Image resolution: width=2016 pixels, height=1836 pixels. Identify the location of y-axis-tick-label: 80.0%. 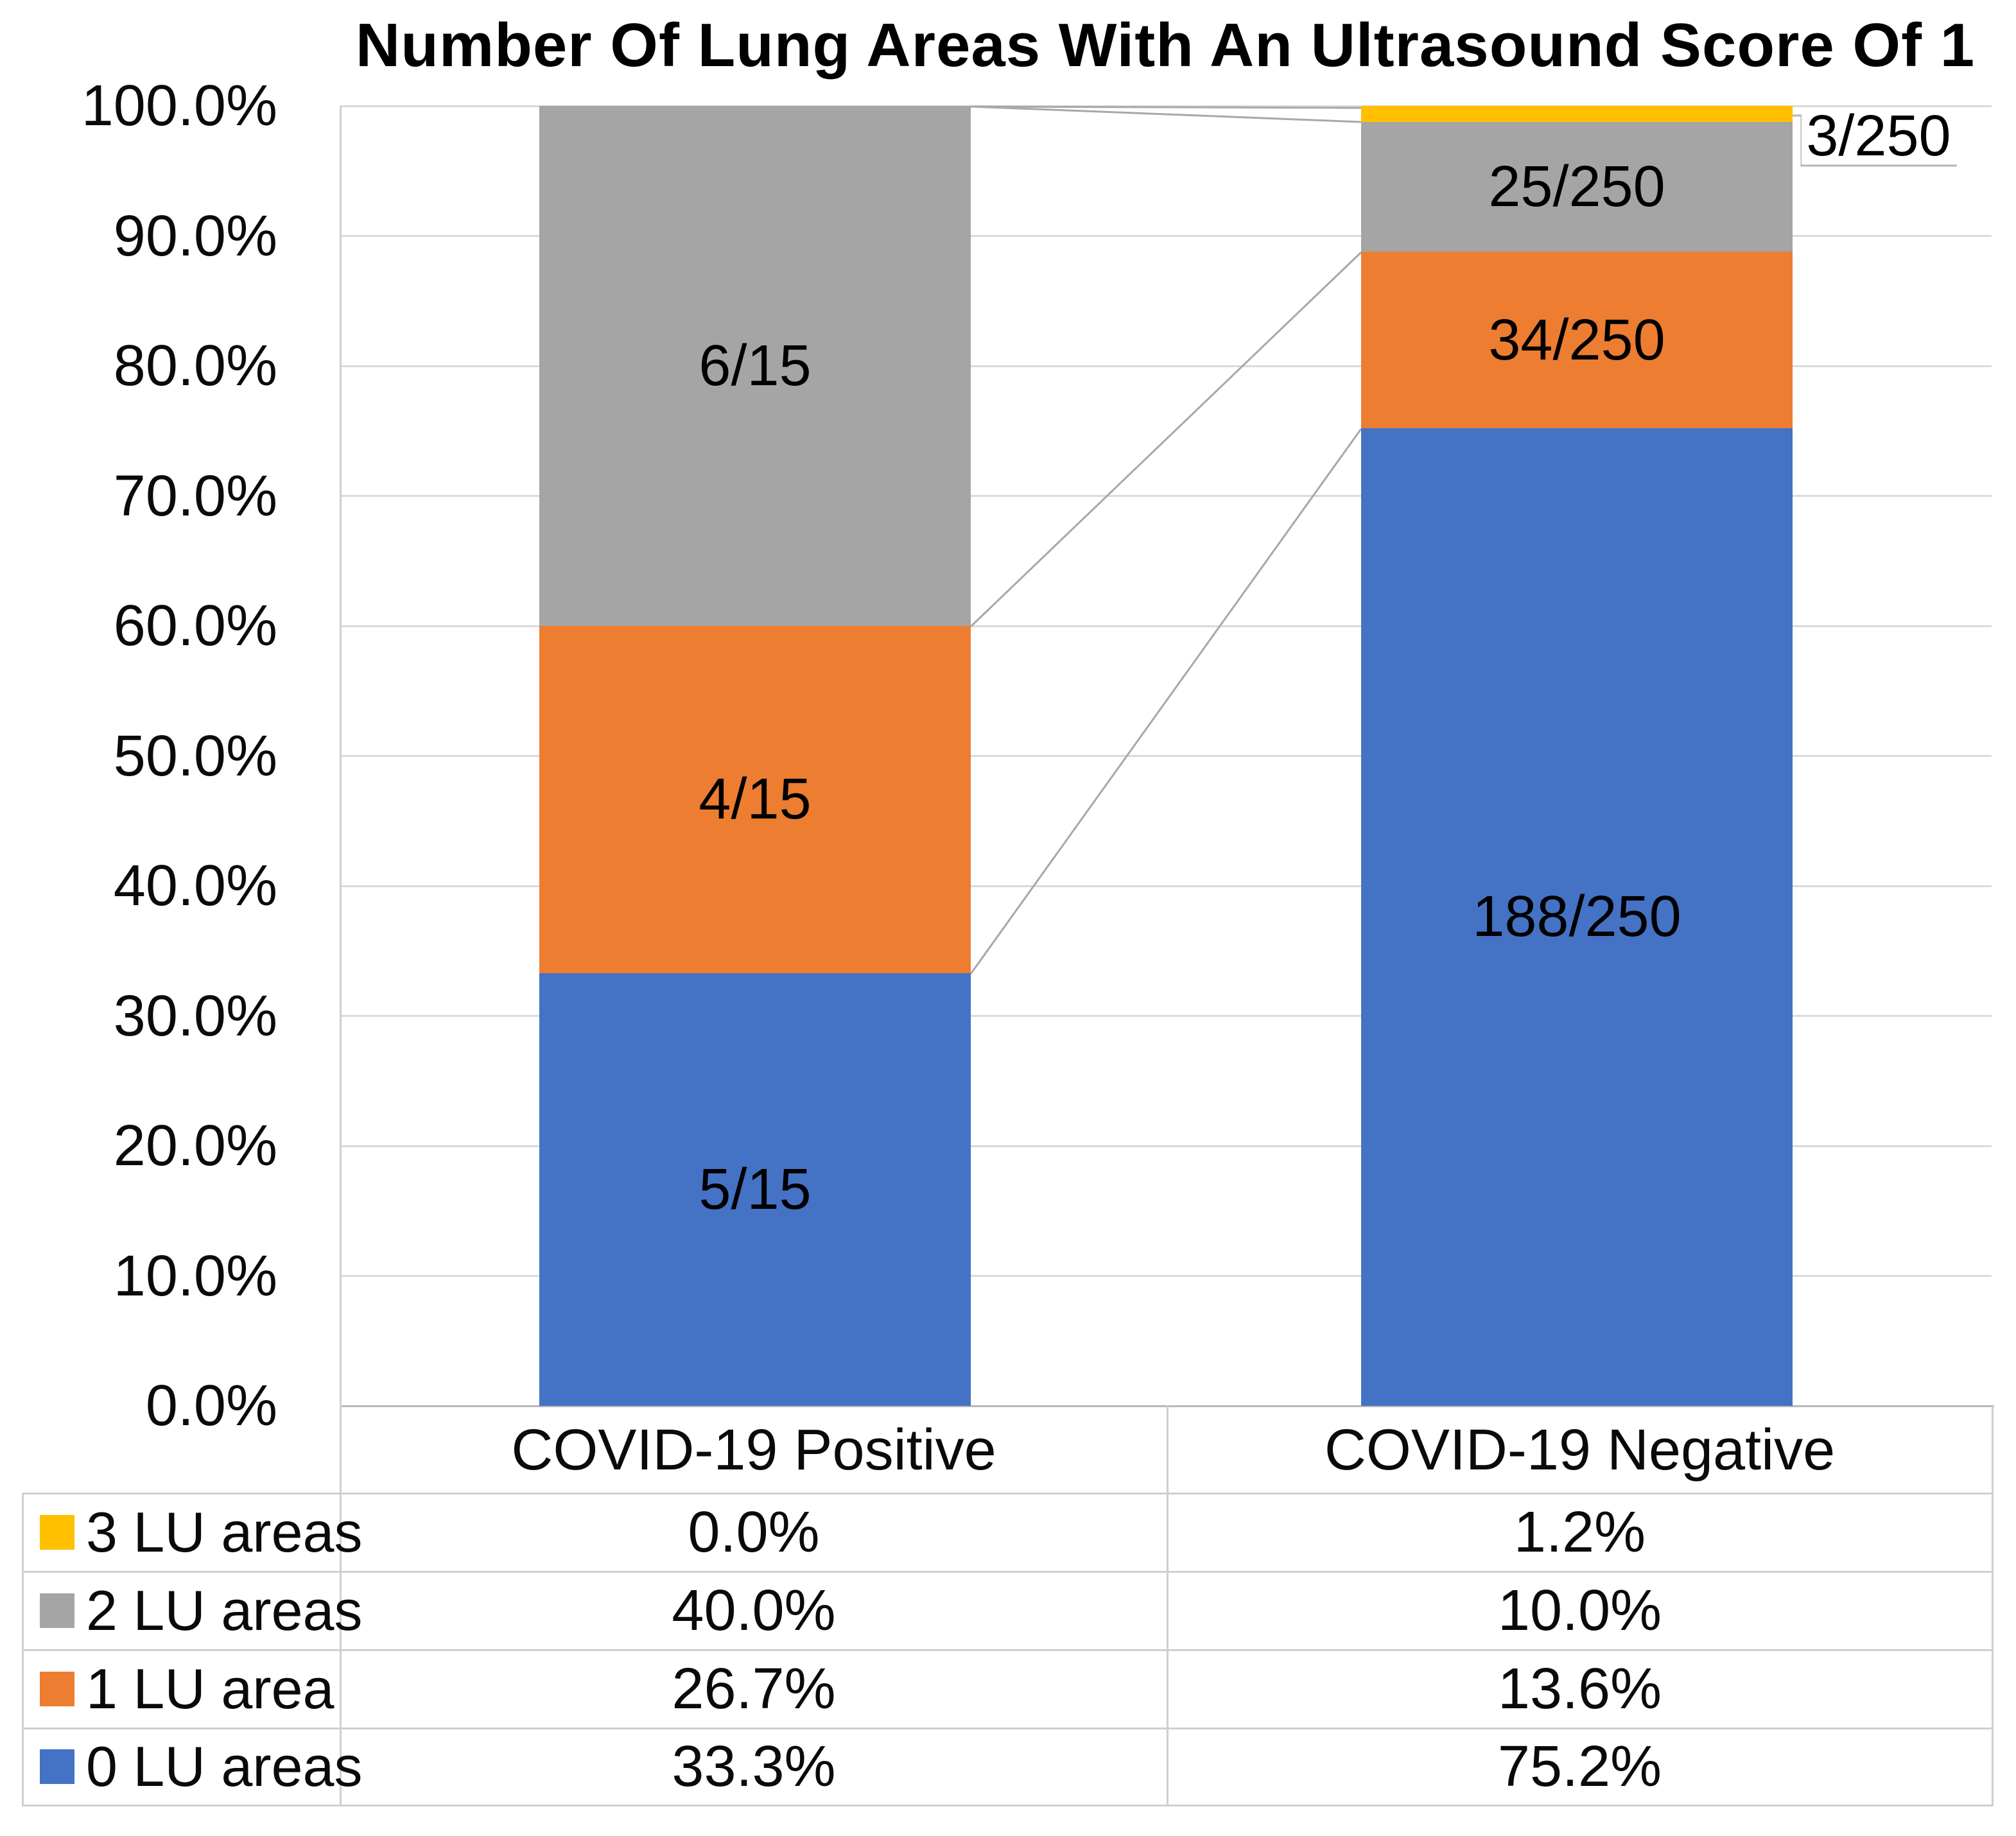
(195, 366).